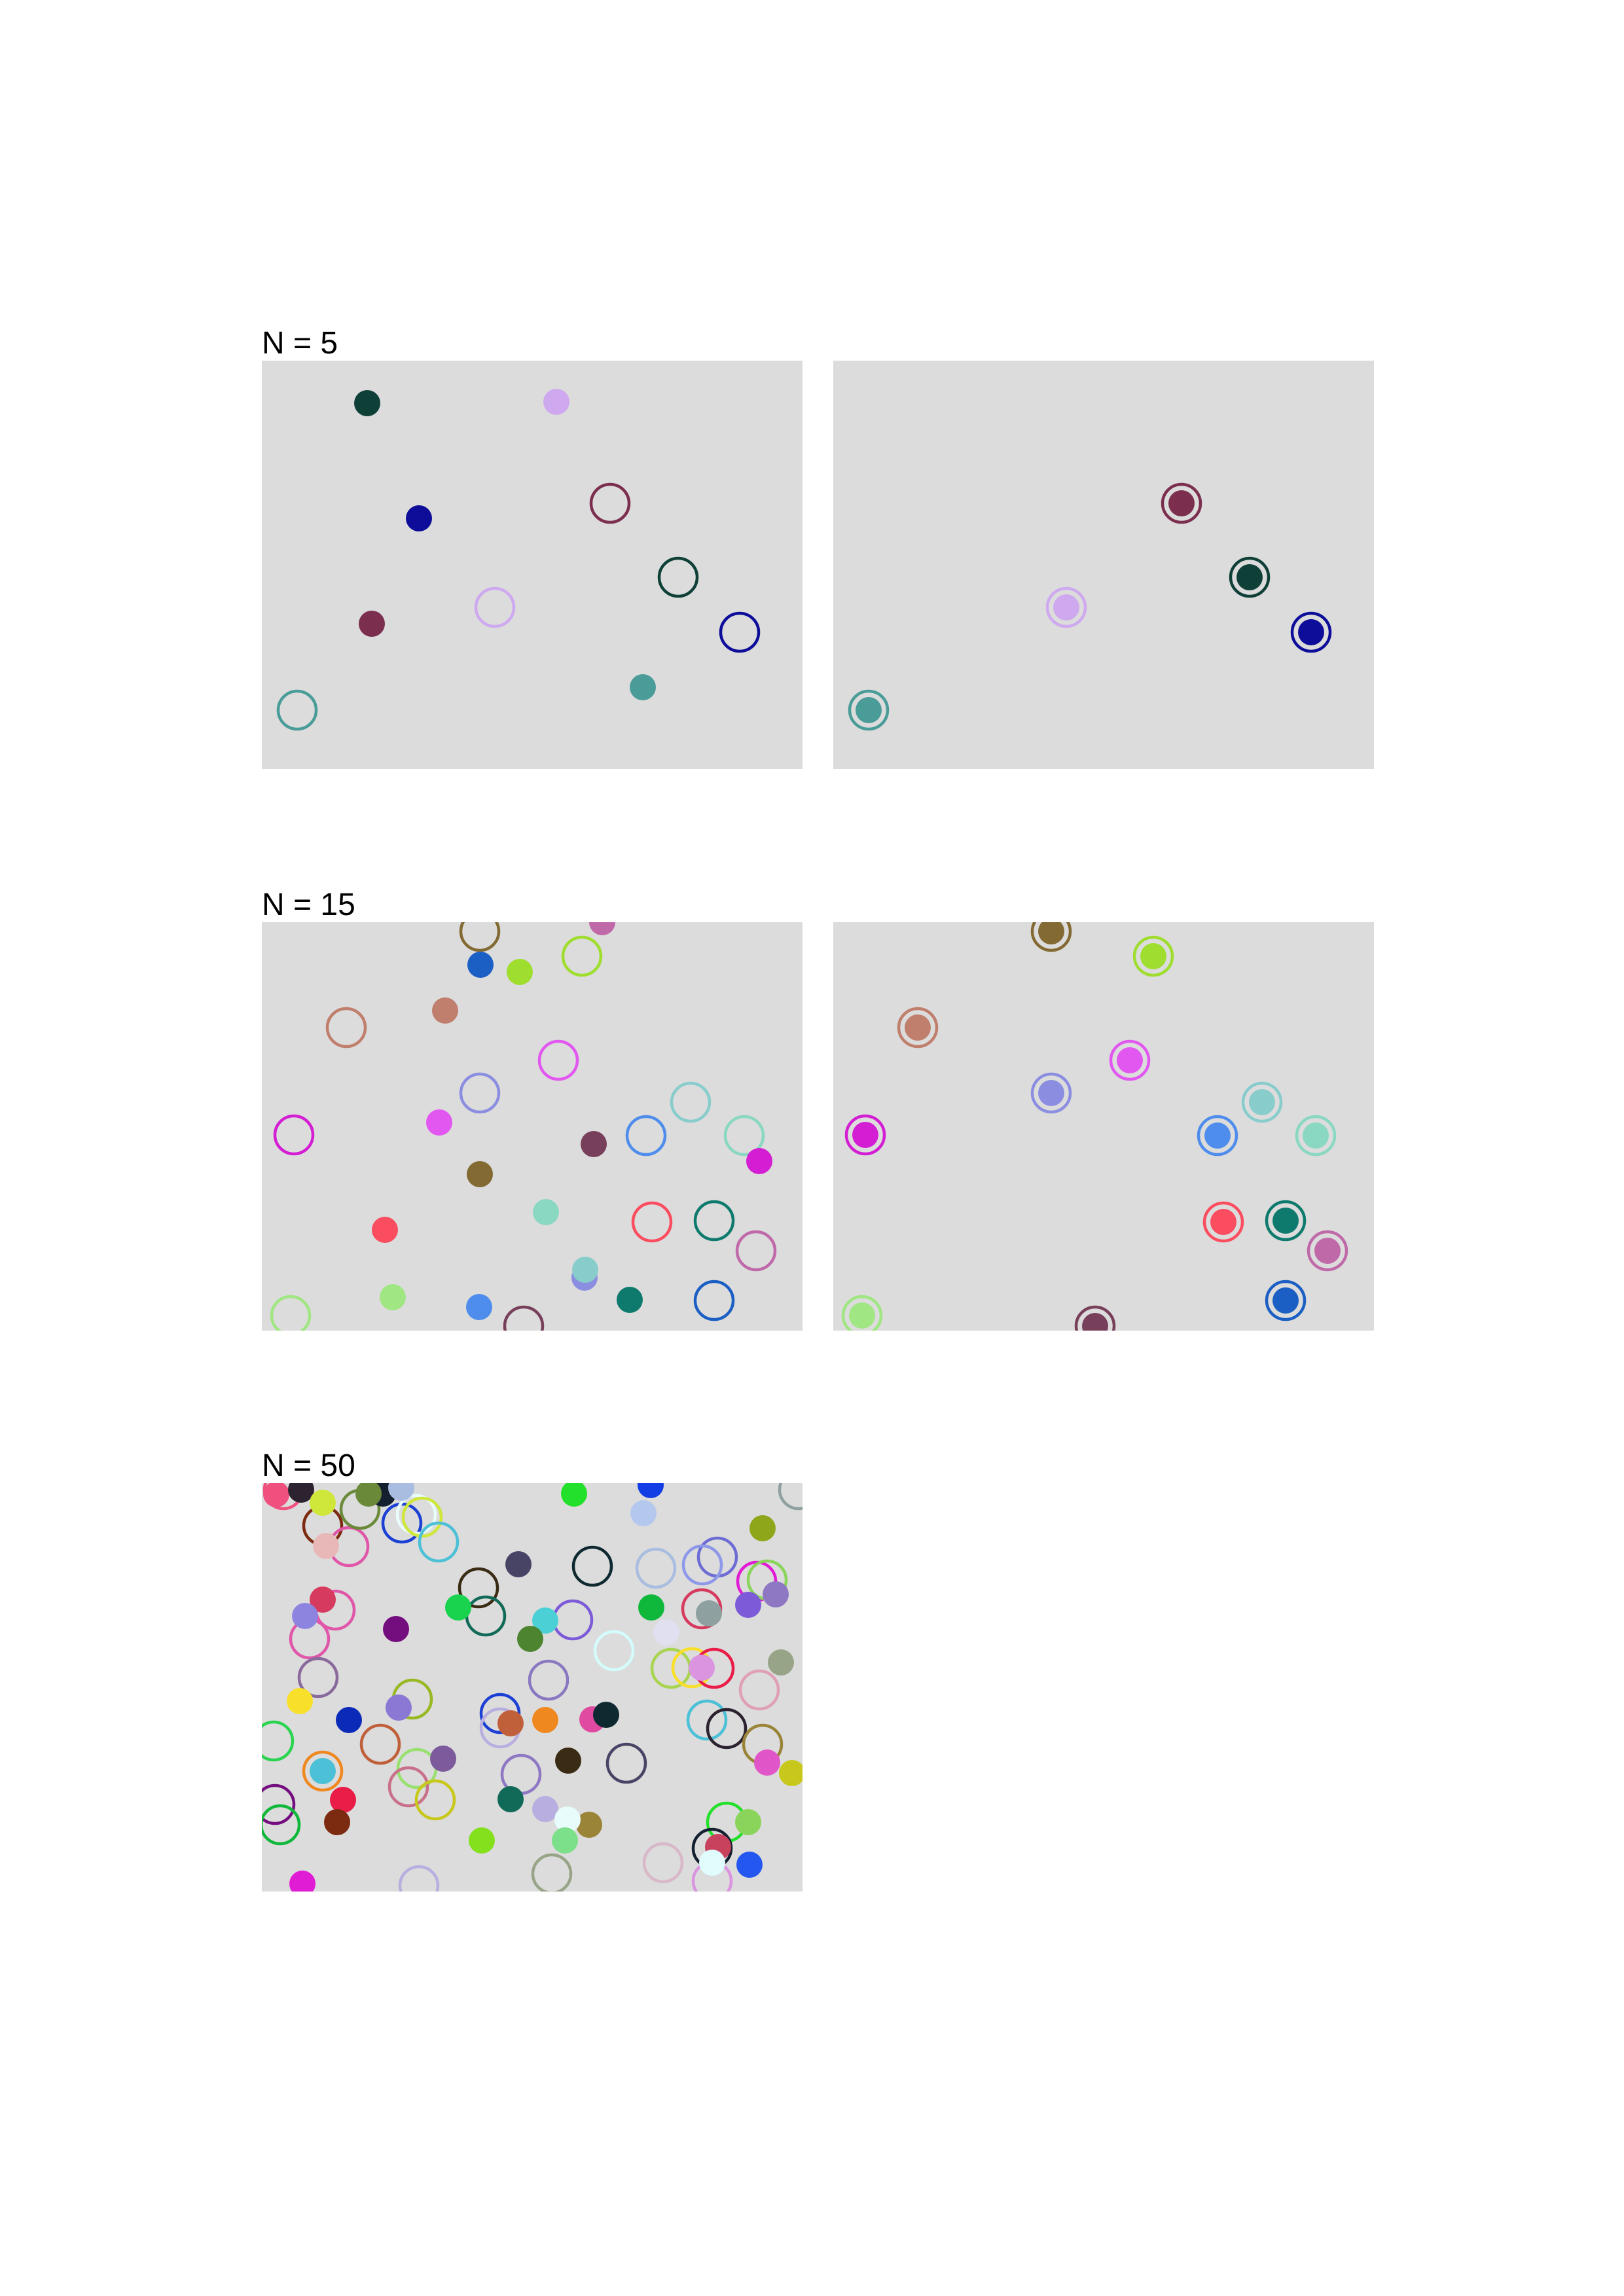 The width and height of the screenshot is (1624, 2296). I want to click on overlay-panel-n5, so click(1103, 565).